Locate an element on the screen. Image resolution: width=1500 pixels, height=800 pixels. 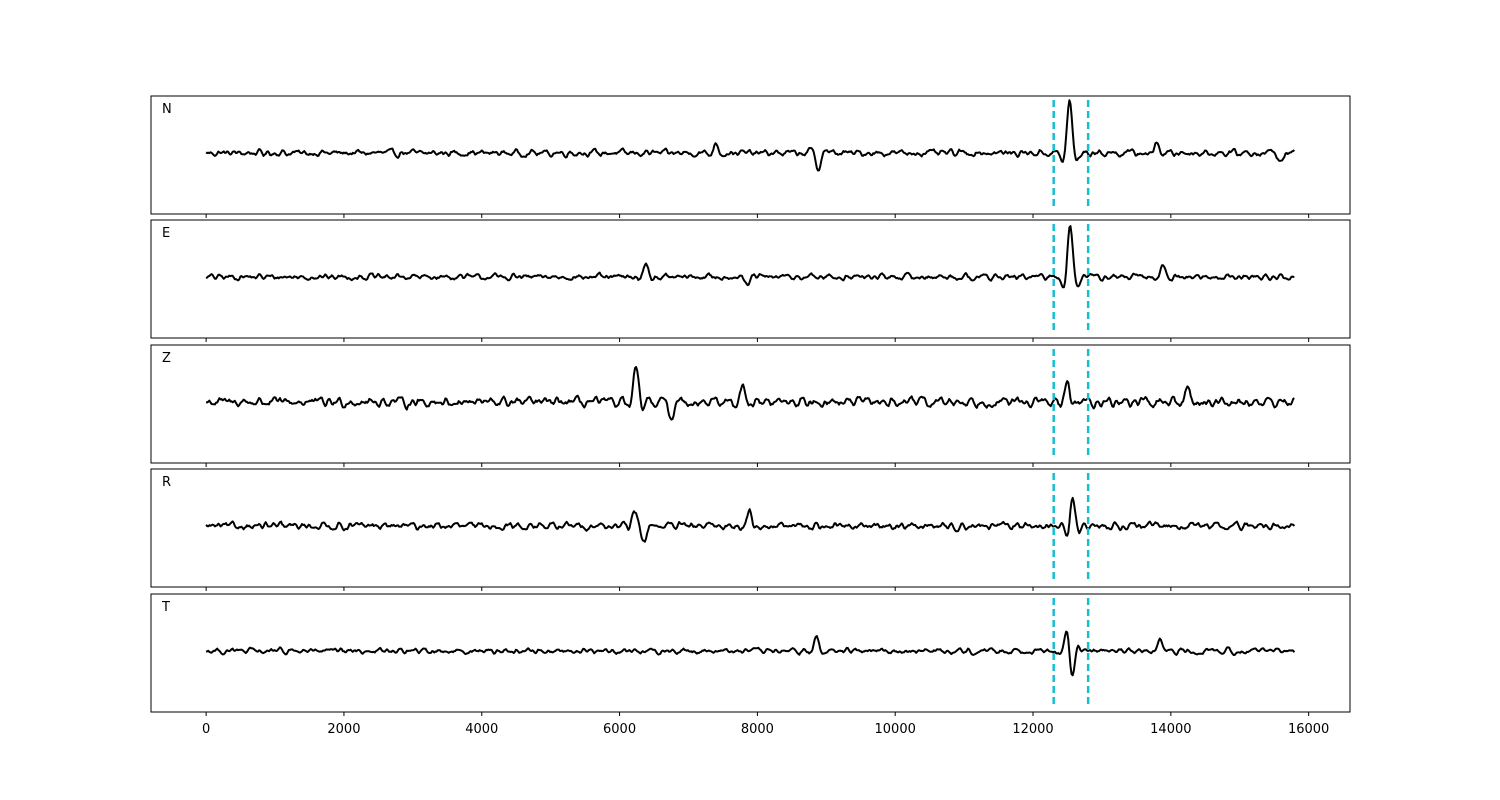
panel-t: T is located at coordinates (750, 654).